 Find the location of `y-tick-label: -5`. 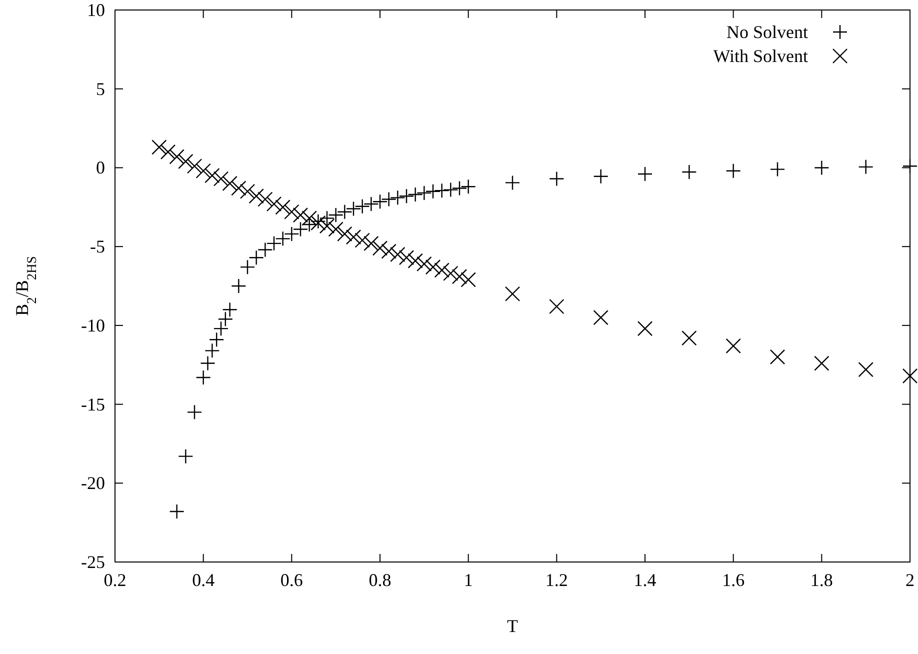

y-tick-label: -5 is located at coordinates (97, 246).